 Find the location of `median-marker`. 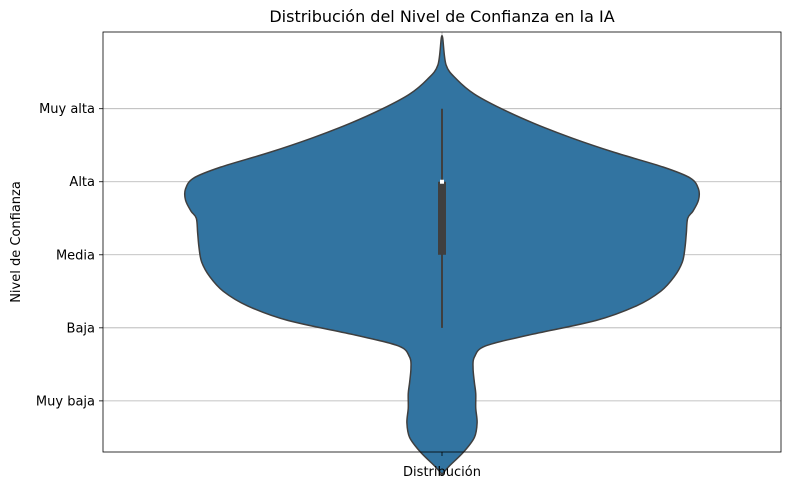

median-marker is located at coordinates (442, 181).